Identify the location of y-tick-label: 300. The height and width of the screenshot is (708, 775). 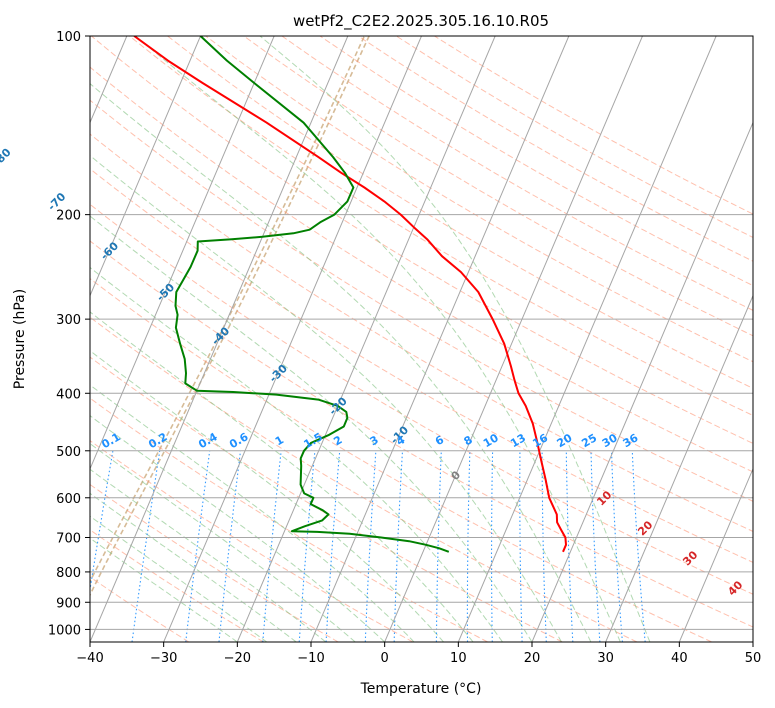
(68, 320).